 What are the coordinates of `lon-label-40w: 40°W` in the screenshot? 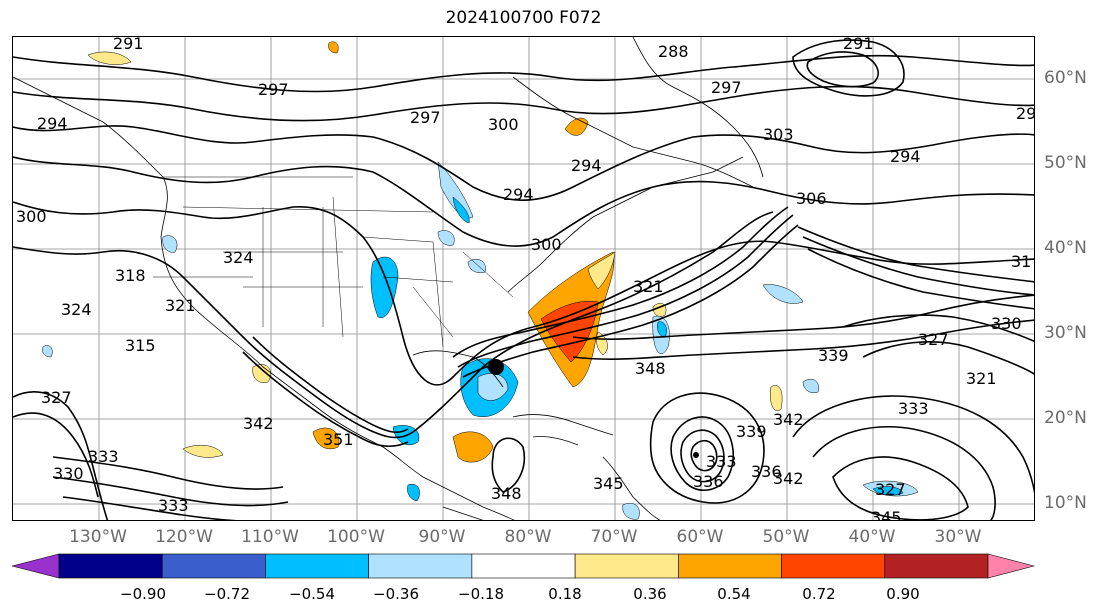 It's located at (872, 537).